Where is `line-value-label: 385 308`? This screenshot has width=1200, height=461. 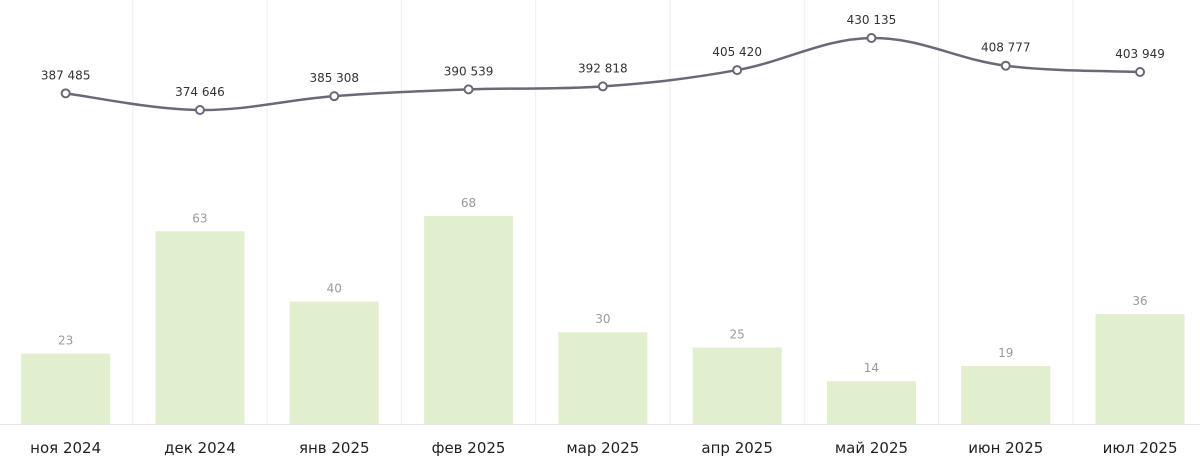 line-value-label: 385 308 is located at coordinates (334, 78).